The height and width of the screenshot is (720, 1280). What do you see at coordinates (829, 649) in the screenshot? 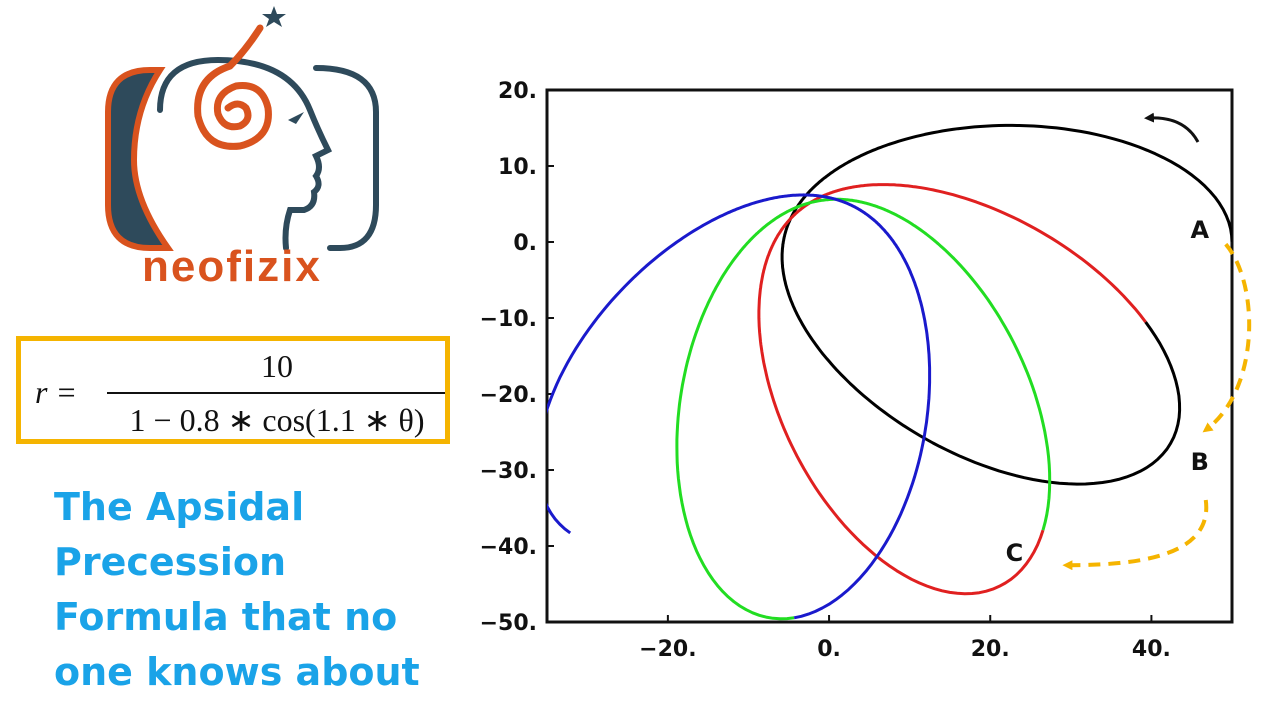
I see `x-tick-label: 0.` at bounding box center [829, 649].